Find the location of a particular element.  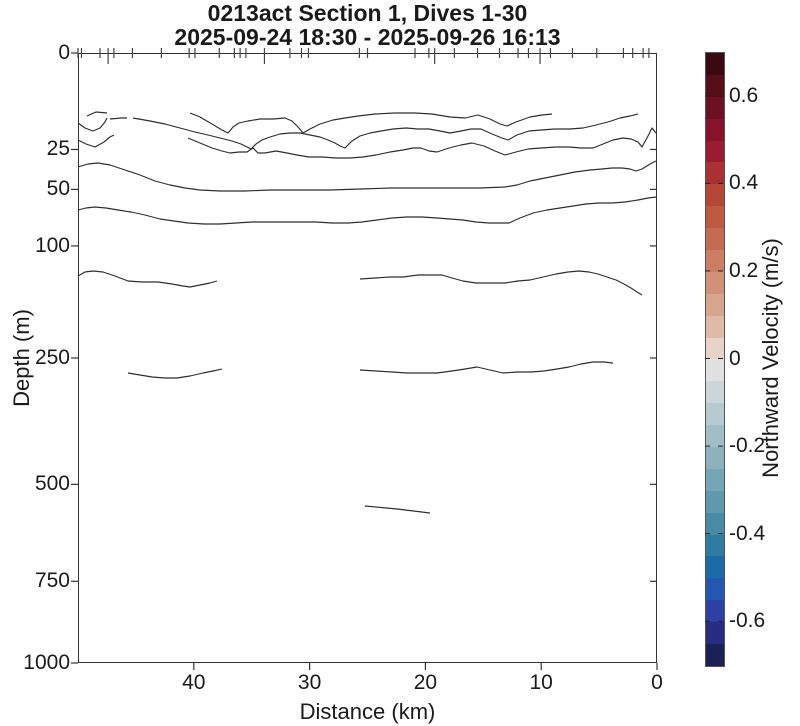

y-tick-label: 100 is located at coordinates (52, 245).